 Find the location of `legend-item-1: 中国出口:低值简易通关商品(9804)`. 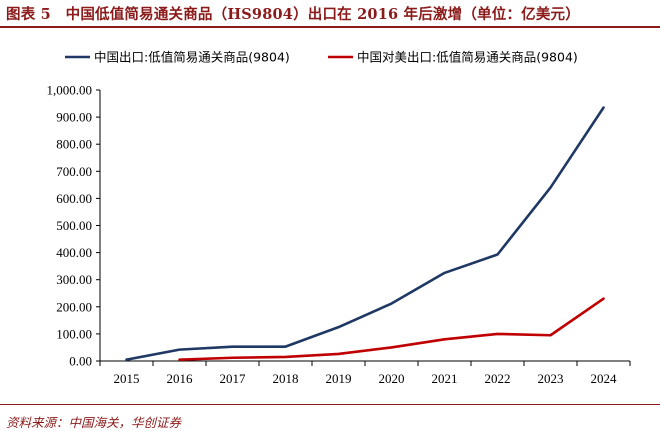

legend-item-1: 中国出口:低值简易通关商品(9804) is located at coordinates (177, 57).